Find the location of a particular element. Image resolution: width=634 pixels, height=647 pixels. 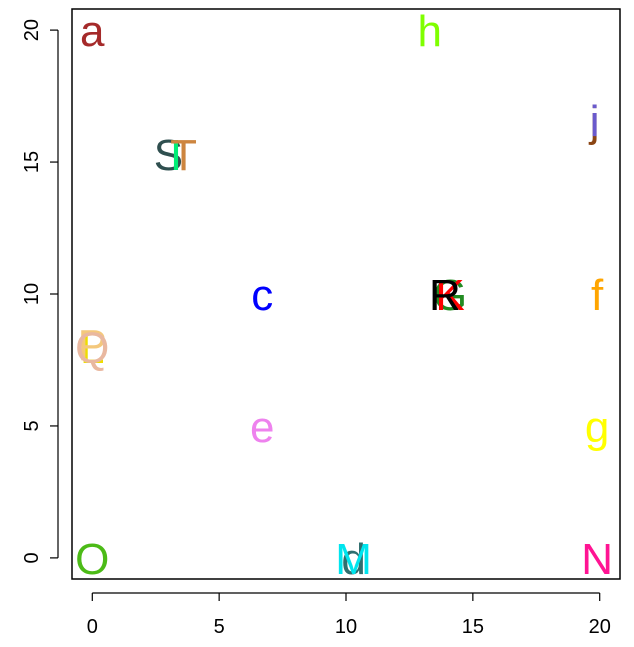

y-tick-label: 20 is located at coordinates (32, 30).